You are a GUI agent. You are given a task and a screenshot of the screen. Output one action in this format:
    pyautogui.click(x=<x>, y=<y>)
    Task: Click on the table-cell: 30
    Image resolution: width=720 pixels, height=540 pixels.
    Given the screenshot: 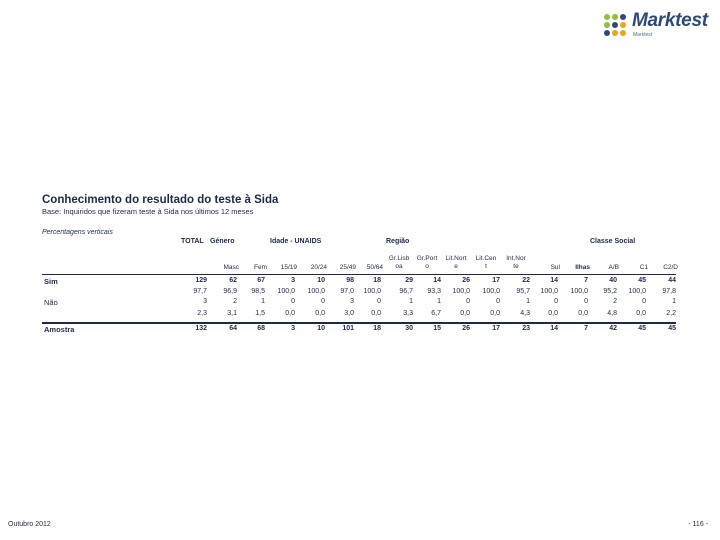 What is the action you would take?
    pyautogui.click(x=409, y=328)
    